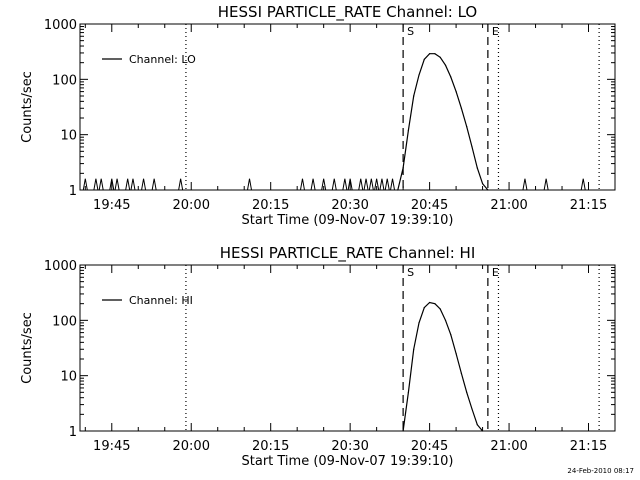  Describe the element at coordinates (588, 446) in the screenshot. I see `x-tick-label: 21:15` at that location.